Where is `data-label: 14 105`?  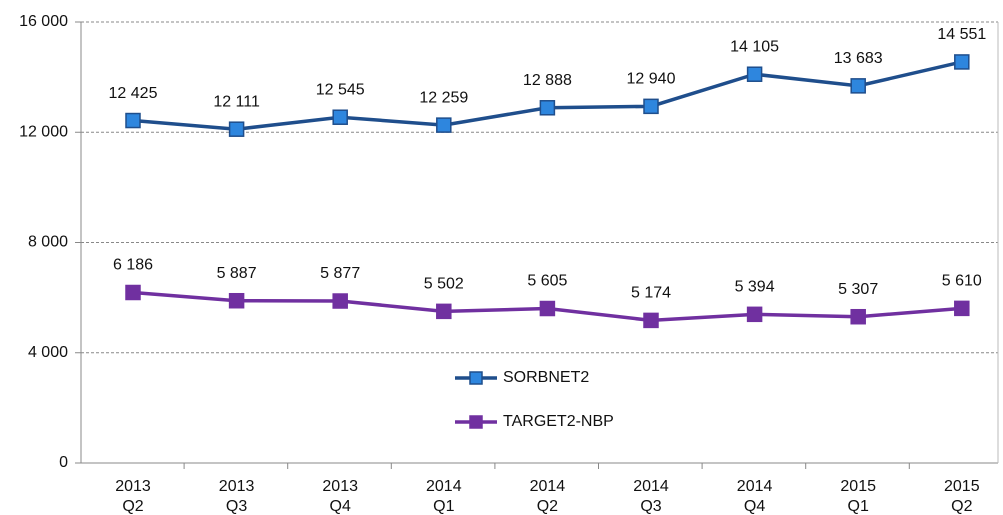 data-label: 14 105 is located at coordinates (754, 46).